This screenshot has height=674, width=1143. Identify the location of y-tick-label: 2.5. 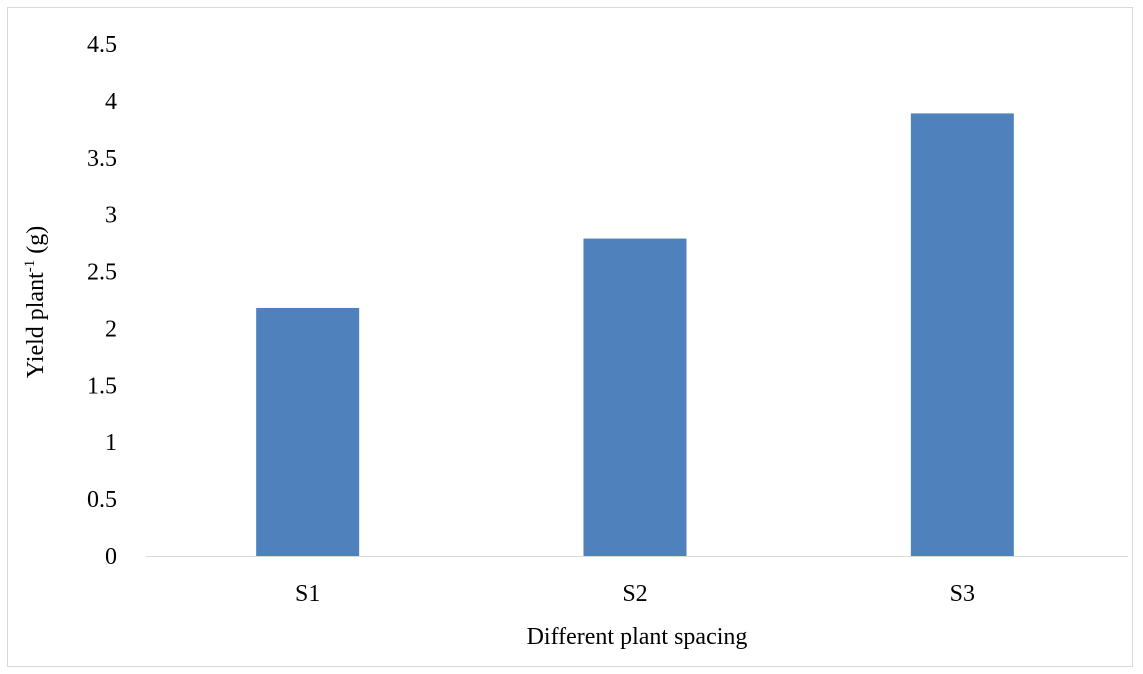
(102, 273).